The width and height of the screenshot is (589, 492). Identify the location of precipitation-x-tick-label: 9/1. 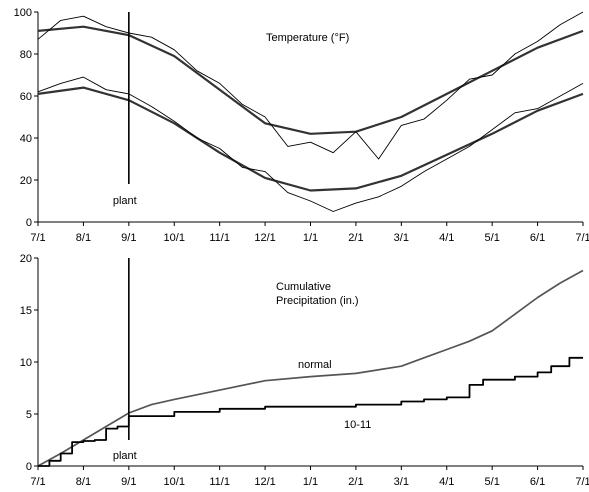
(128, 482).